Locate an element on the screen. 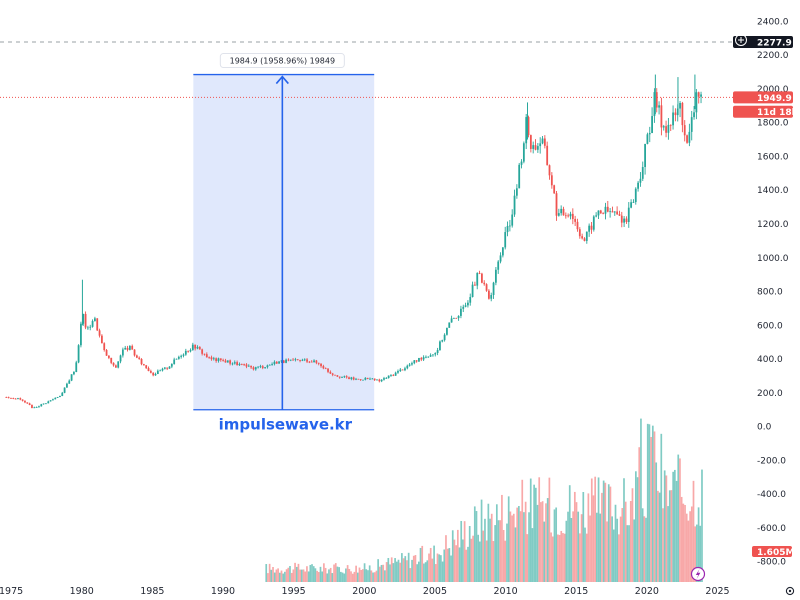  y-tick-label: 800.0 is located at coordinates (770, 293).